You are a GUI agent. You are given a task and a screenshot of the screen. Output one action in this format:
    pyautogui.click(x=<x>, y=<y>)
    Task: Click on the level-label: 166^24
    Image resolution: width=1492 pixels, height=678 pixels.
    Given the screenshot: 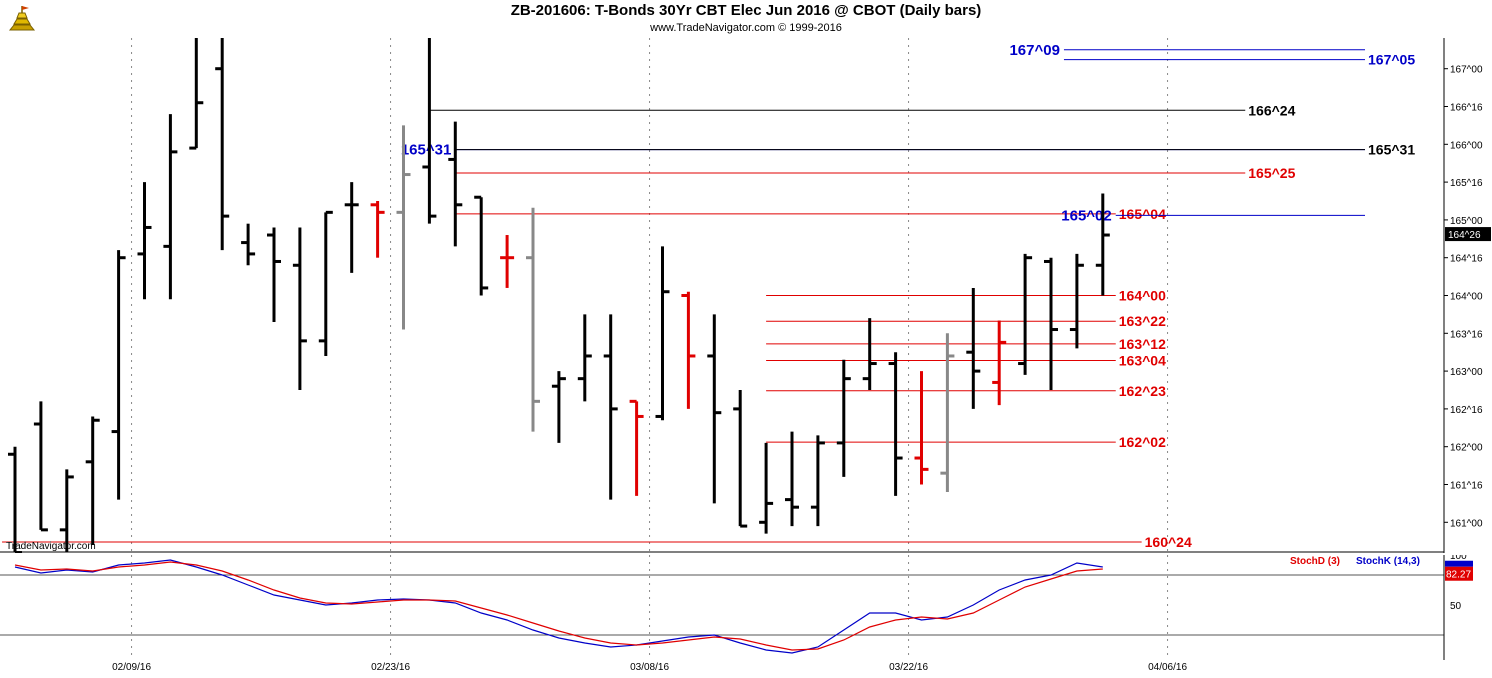 What is the action you would take?
    pyautogui.click(x=1271, y=110)
    